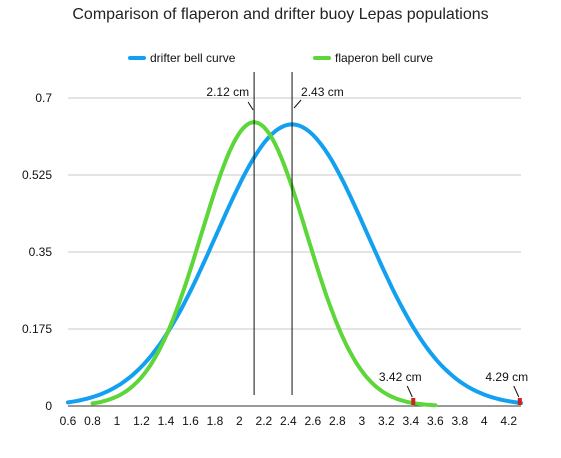  What do you see at coordinates (166, 421) in the screenshot?
I see `x-tick-label: 1.4` at bounding box center [166, 421].